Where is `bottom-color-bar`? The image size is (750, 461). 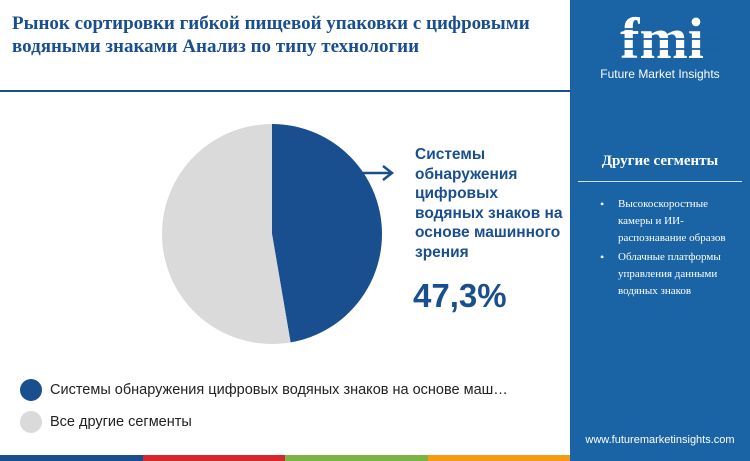
bottom-color-bar is located at coordinates (285, 458).